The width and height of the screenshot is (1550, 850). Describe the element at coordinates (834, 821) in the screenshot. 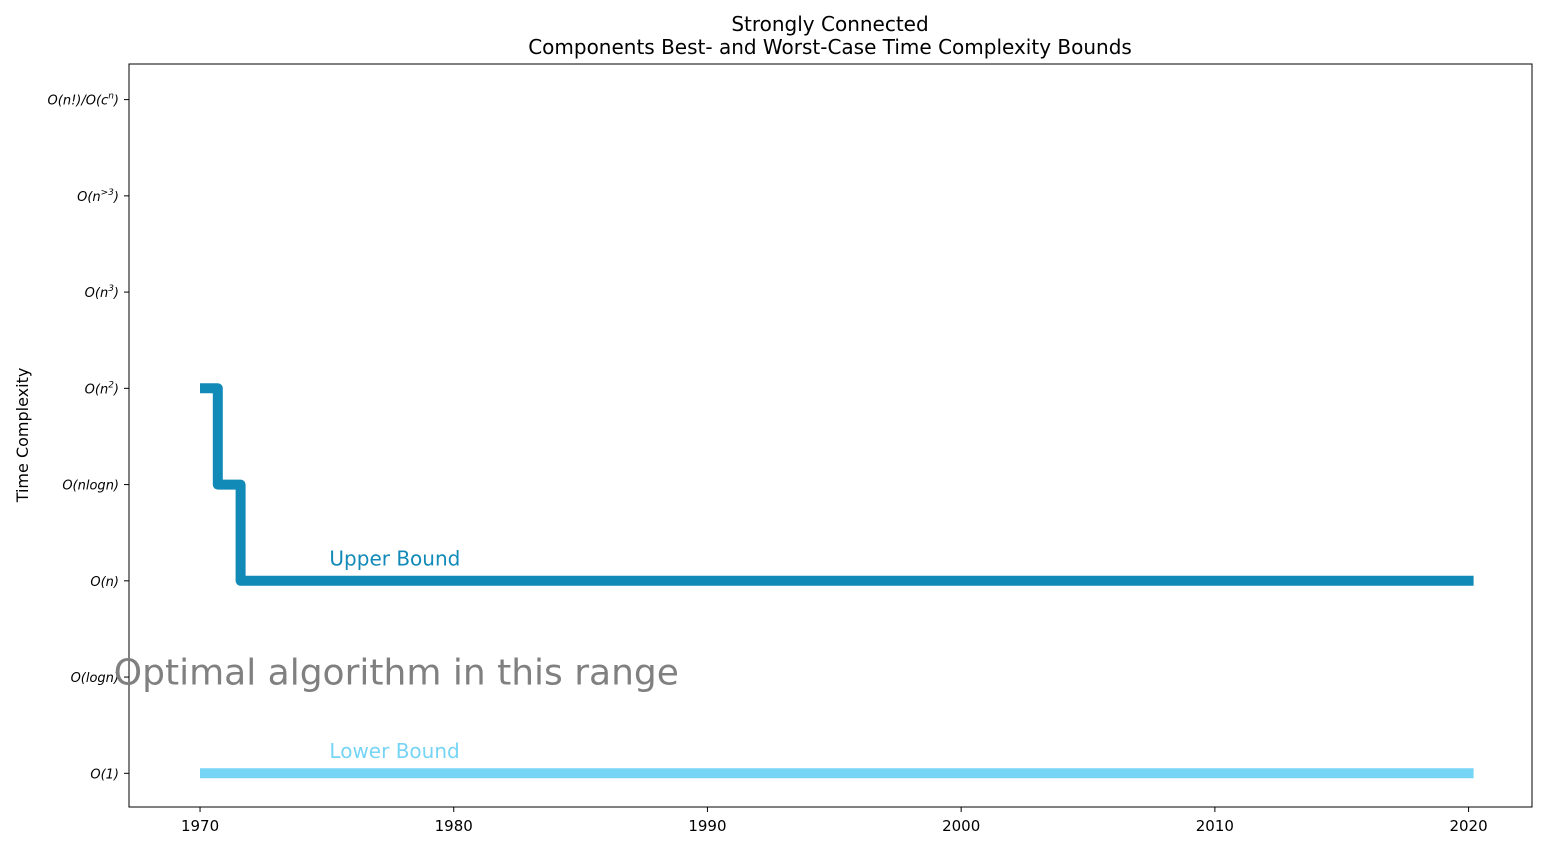

I see `x-axis-ticks: 1970 1980 1990 2000 2010 2020` at that location.